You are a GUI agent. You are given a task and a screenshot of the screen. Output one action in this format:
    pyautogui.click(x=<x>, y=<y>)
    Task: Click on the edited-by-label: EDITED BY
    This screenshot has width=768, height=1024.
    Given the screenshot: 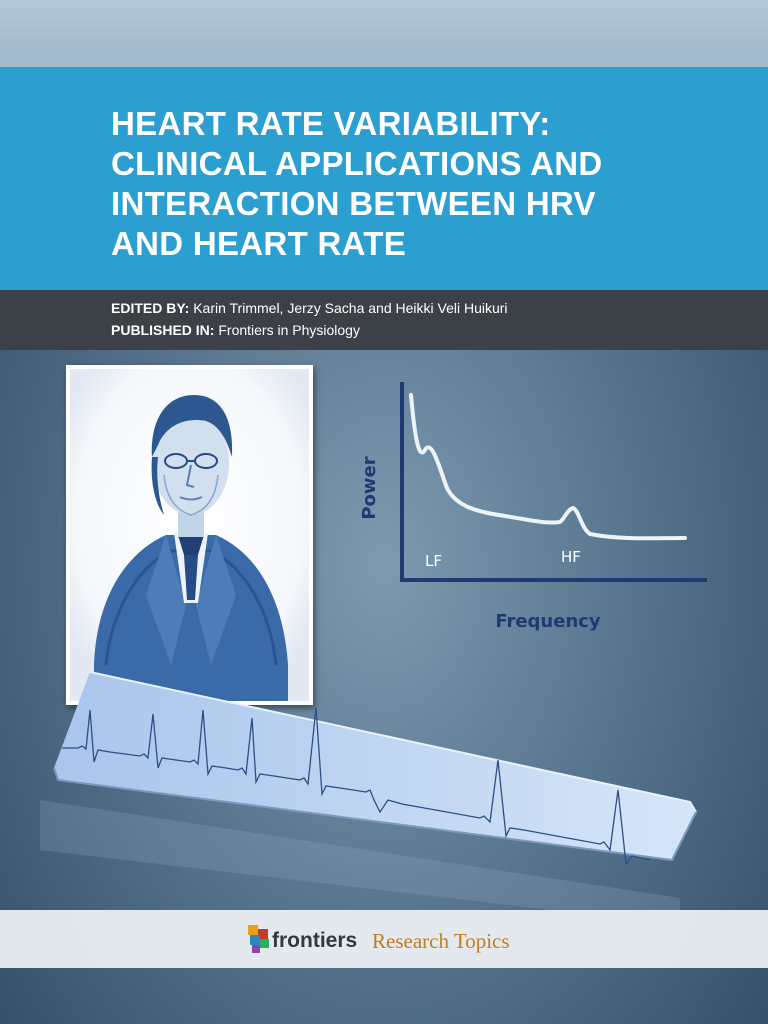 What is the action you would take?
    pyautogui.click(x=148, y=308)
    